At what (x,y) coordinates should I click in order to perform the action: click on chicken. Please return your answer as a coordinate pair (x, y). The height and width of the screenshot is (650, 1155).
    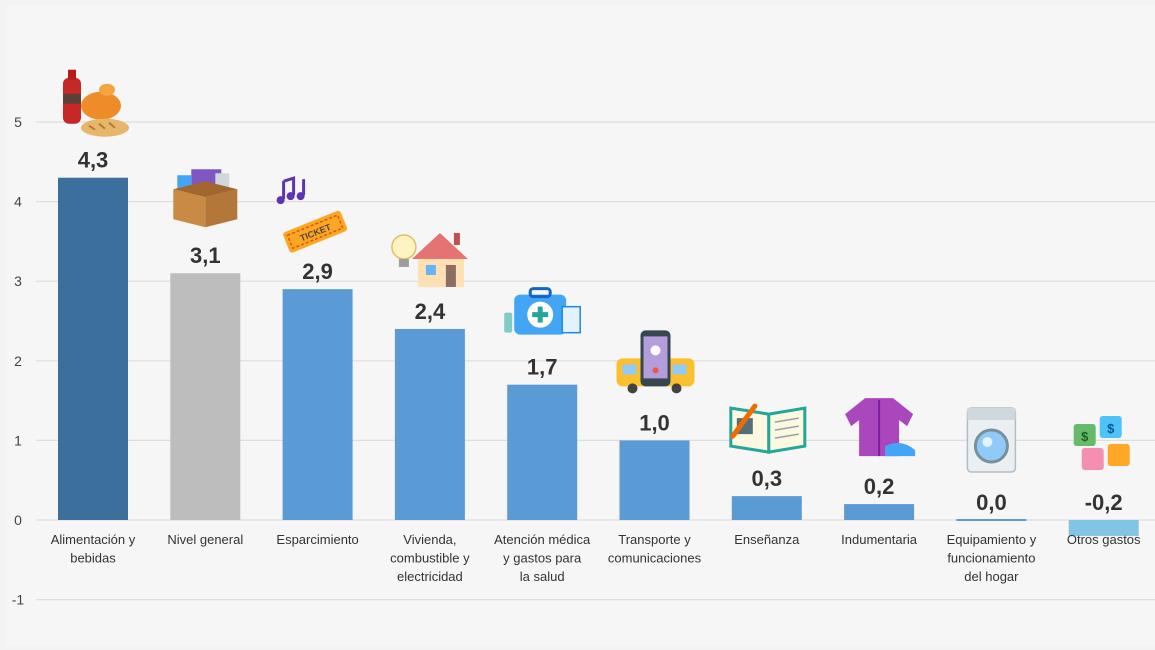
    Looking at the image, I should click on (101, 105).